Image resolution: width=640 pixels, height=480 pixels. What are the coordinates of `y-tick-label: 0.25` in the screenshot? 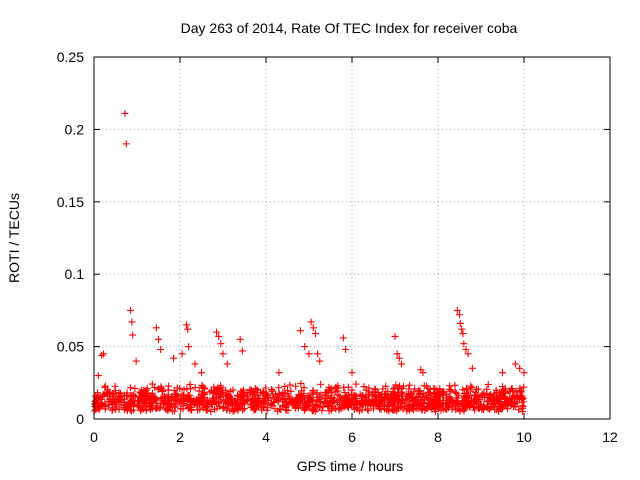 It's located at (70, 57).